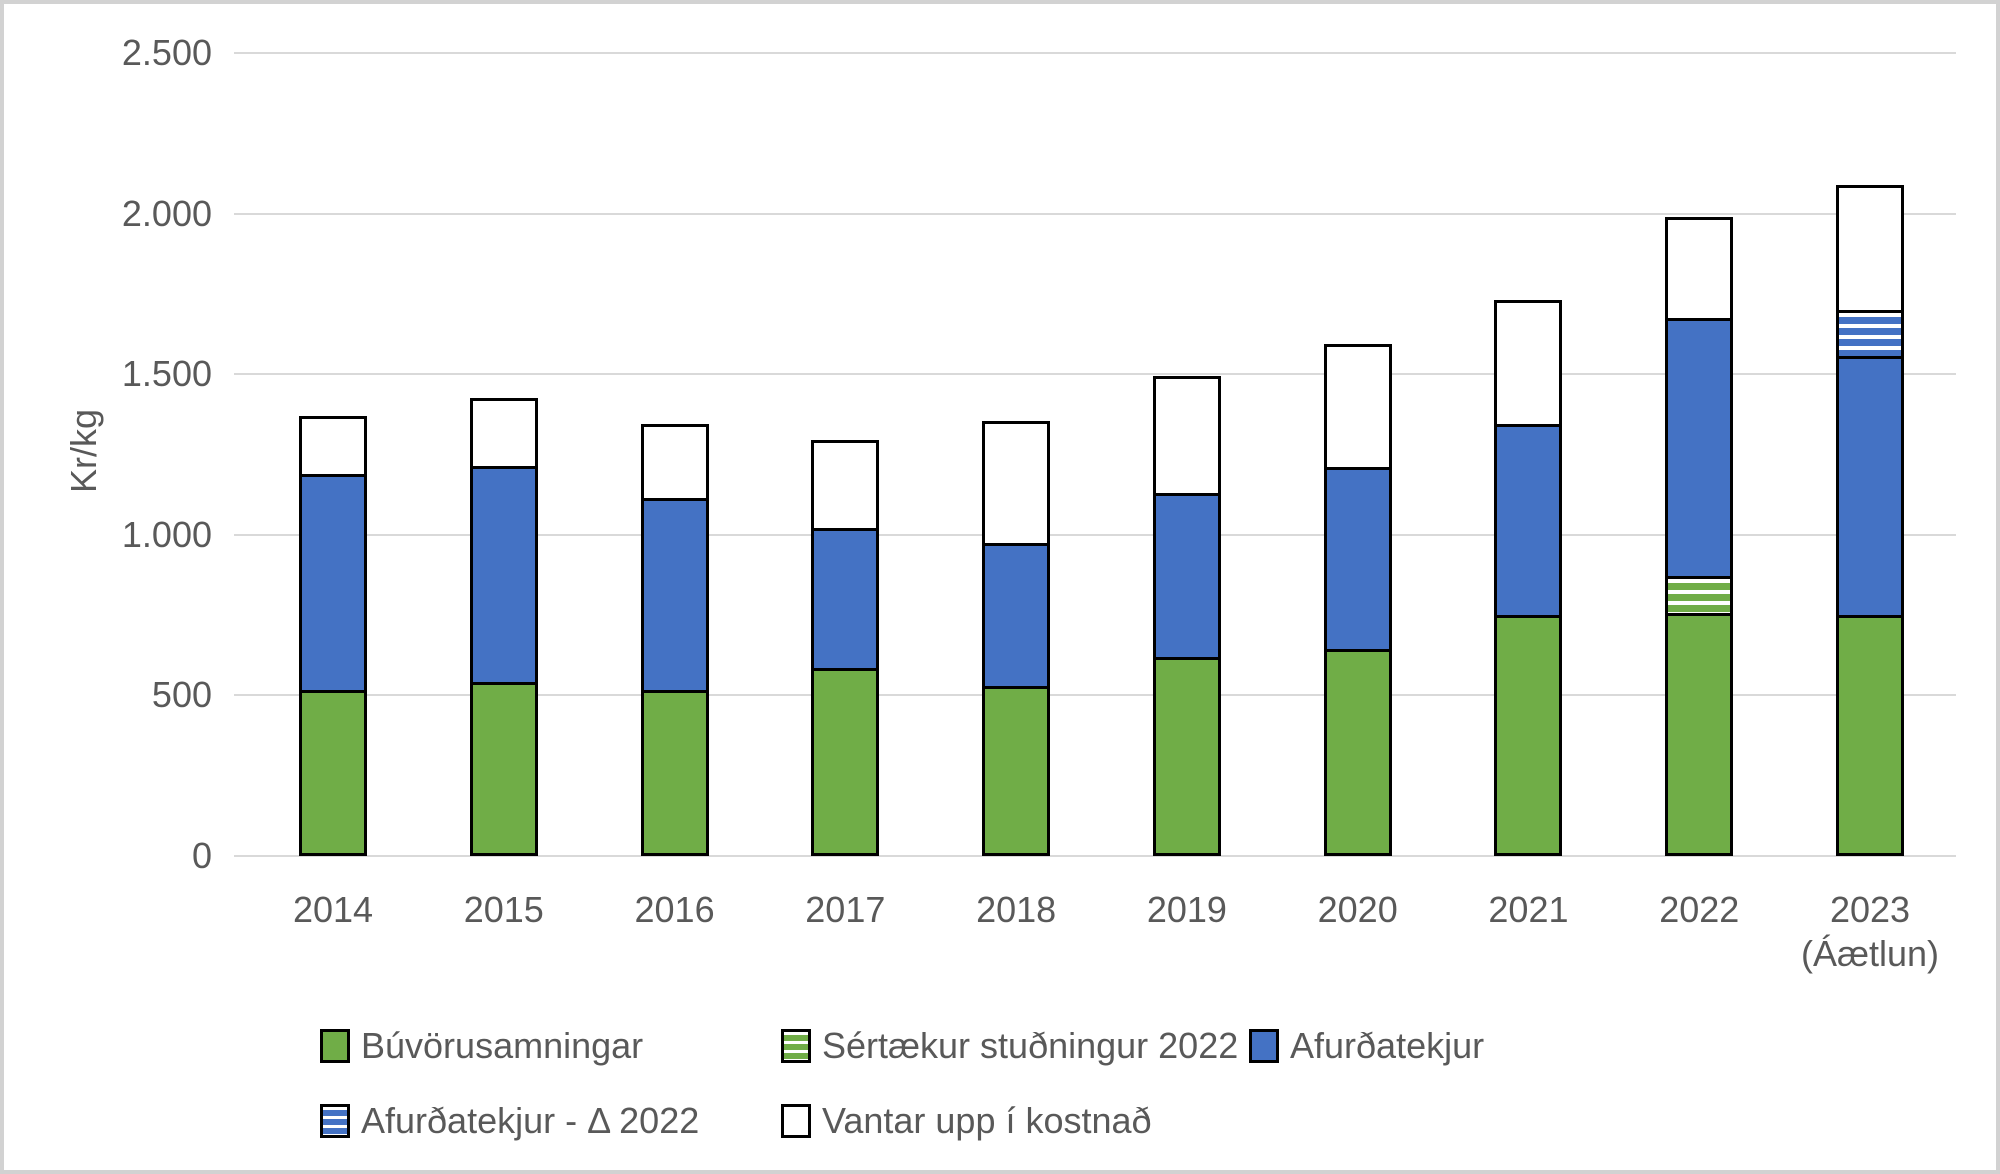 Image resolution: width=2000 pixels, height=1174 pixels. I want to click on legend-item-afur-atekjur-2022: Afurðatekjur - Δ 2022, so click(510, 1120).